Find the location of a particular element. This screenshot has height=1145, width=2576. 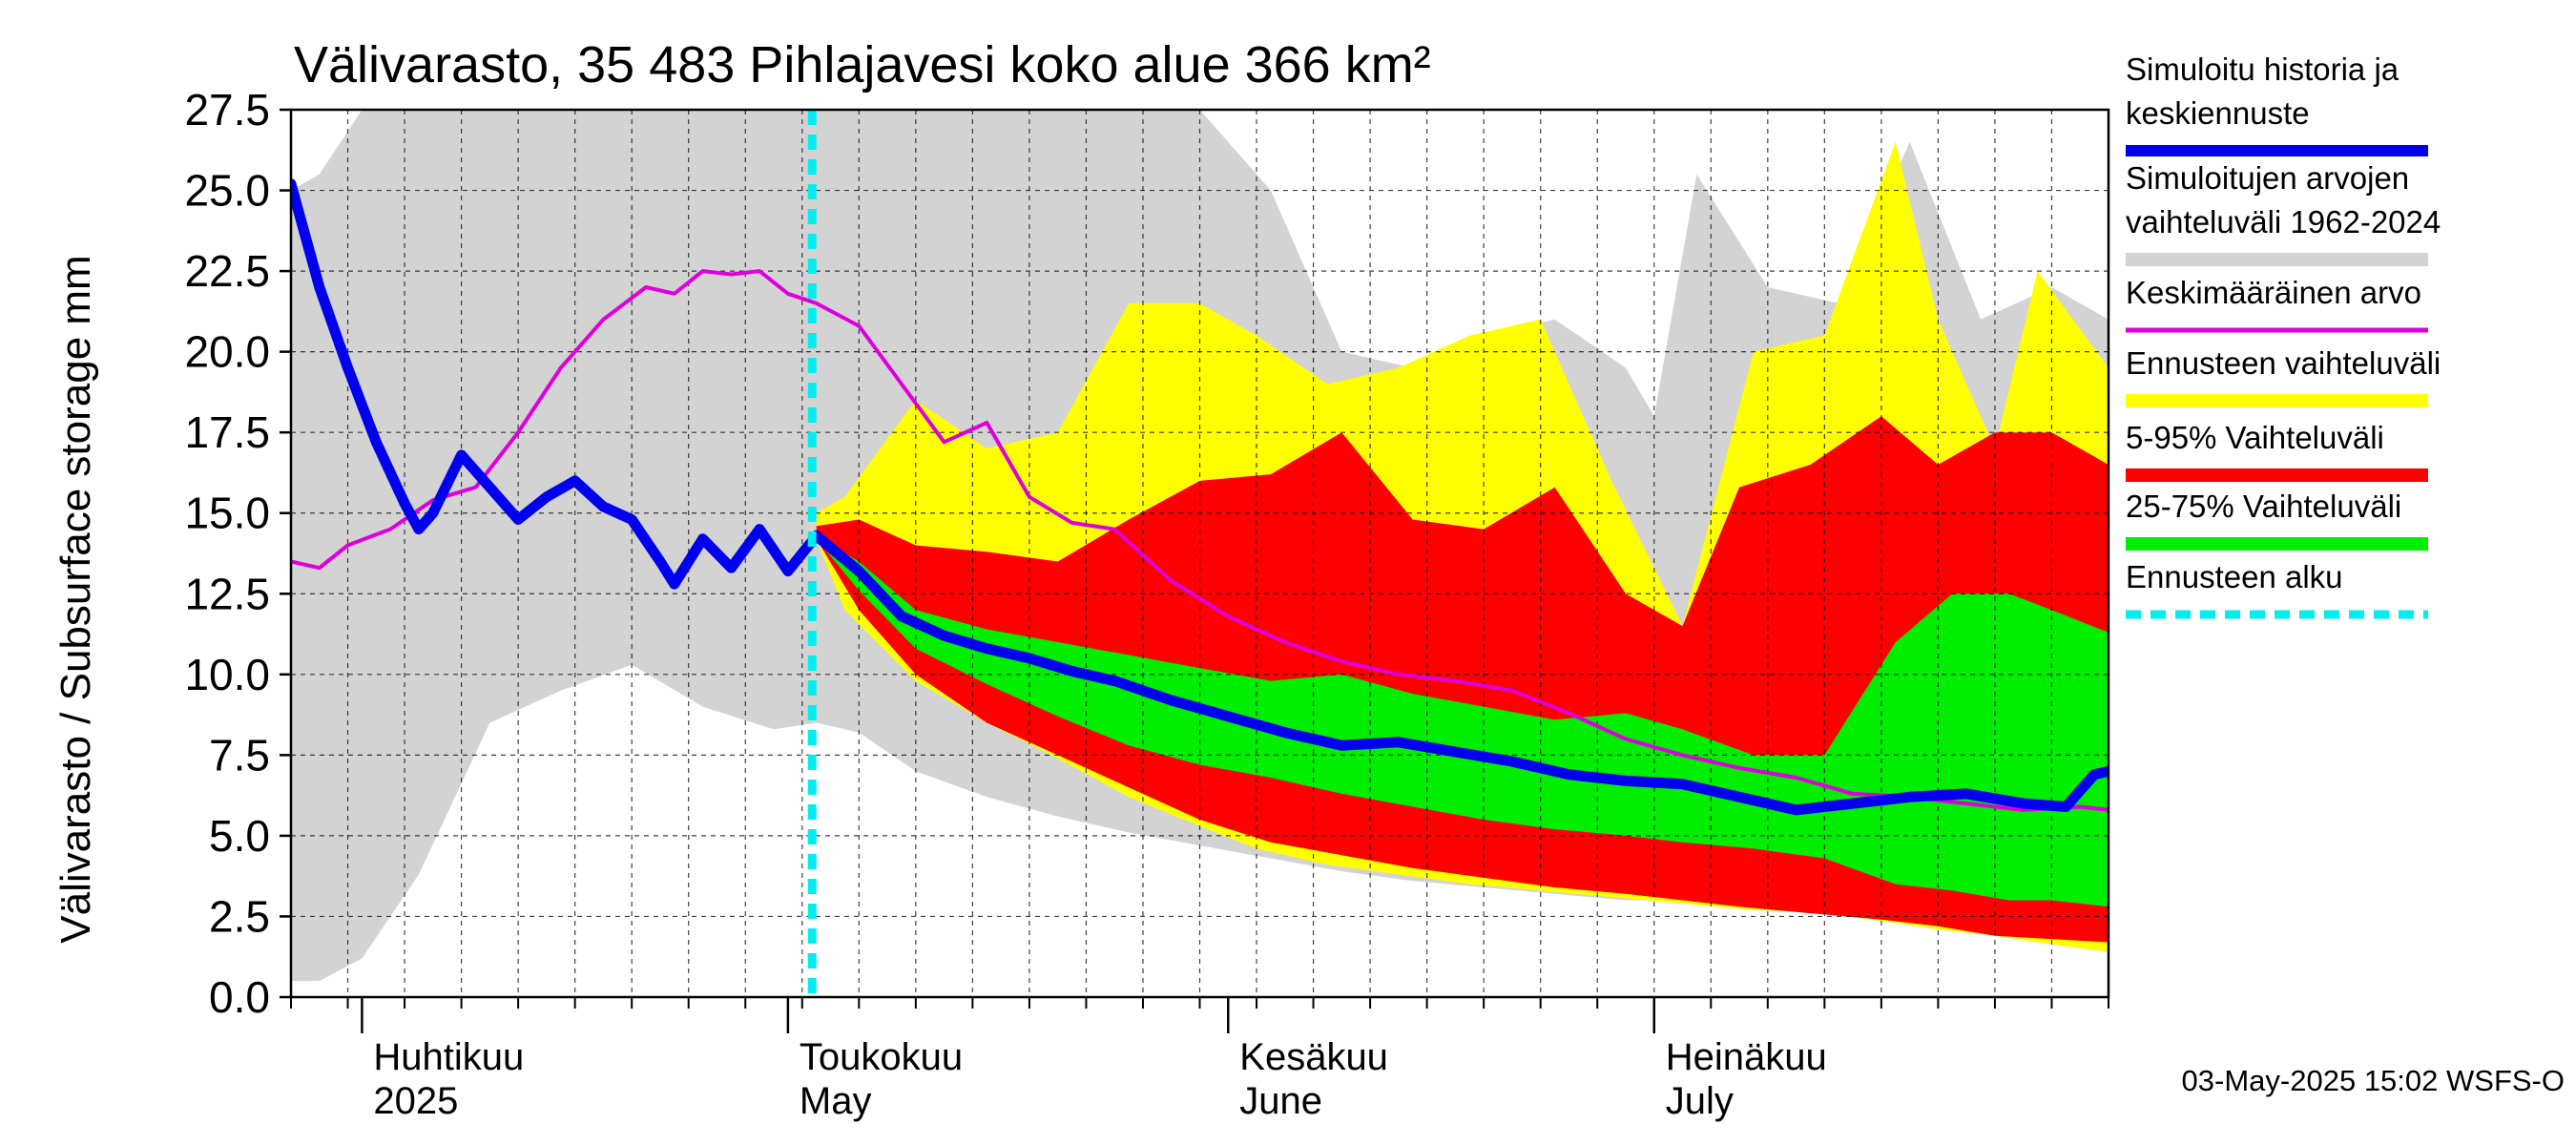

legend-label: Simuloitujen arvojen is located at coordinates (2267, 178).